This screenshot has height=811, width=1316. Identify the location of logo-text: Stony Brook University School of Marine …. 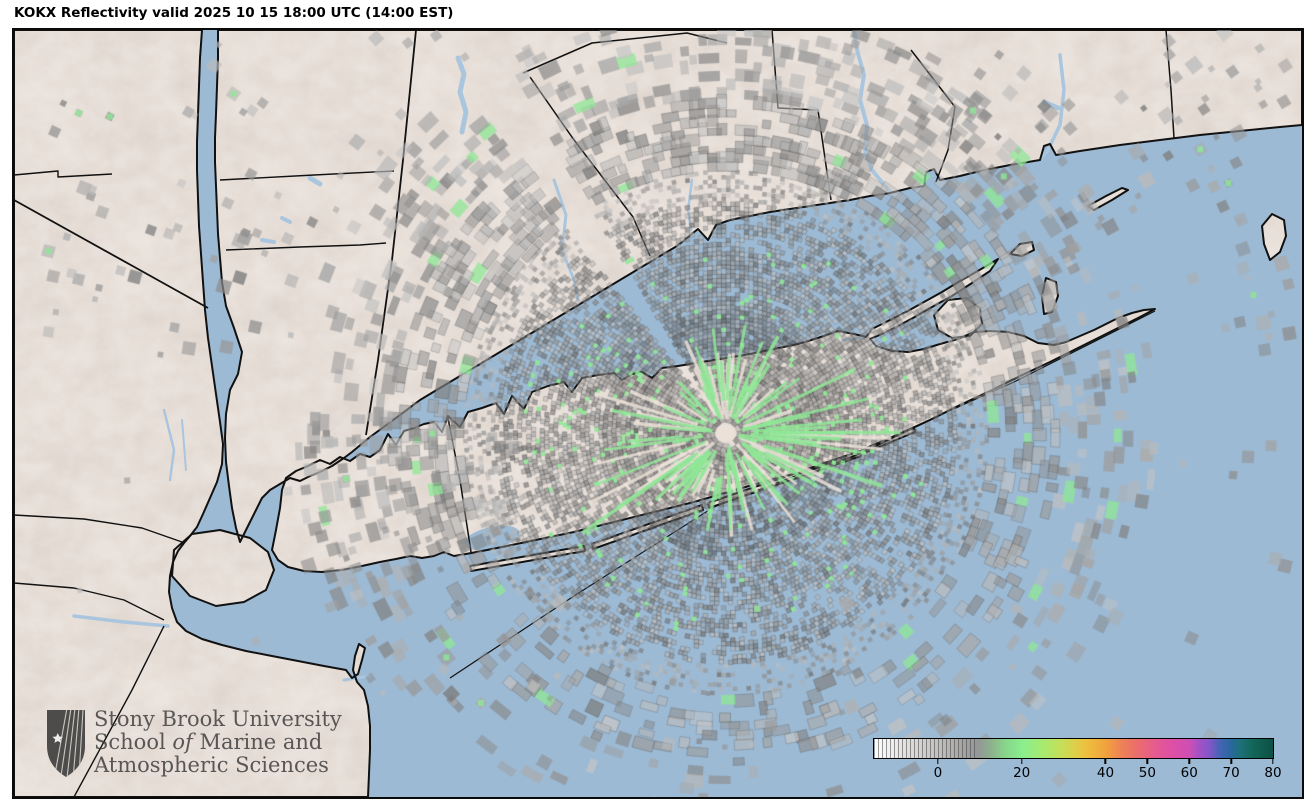
(218, 742).